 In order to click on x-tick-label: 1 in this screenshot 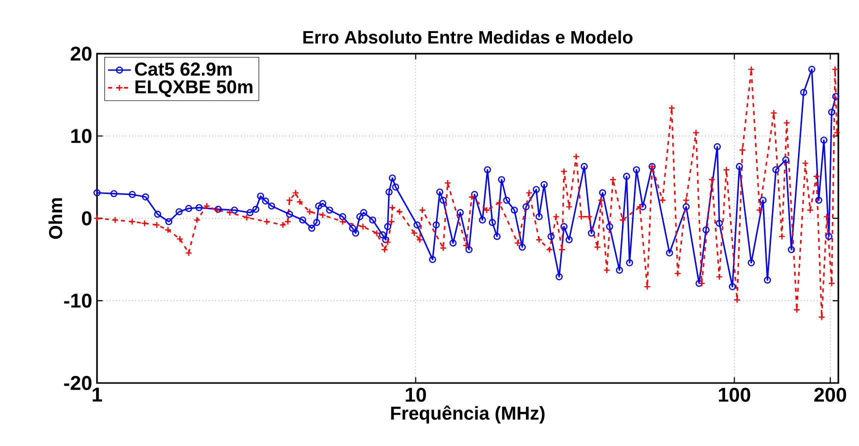, I will do `click(97, 395)`.